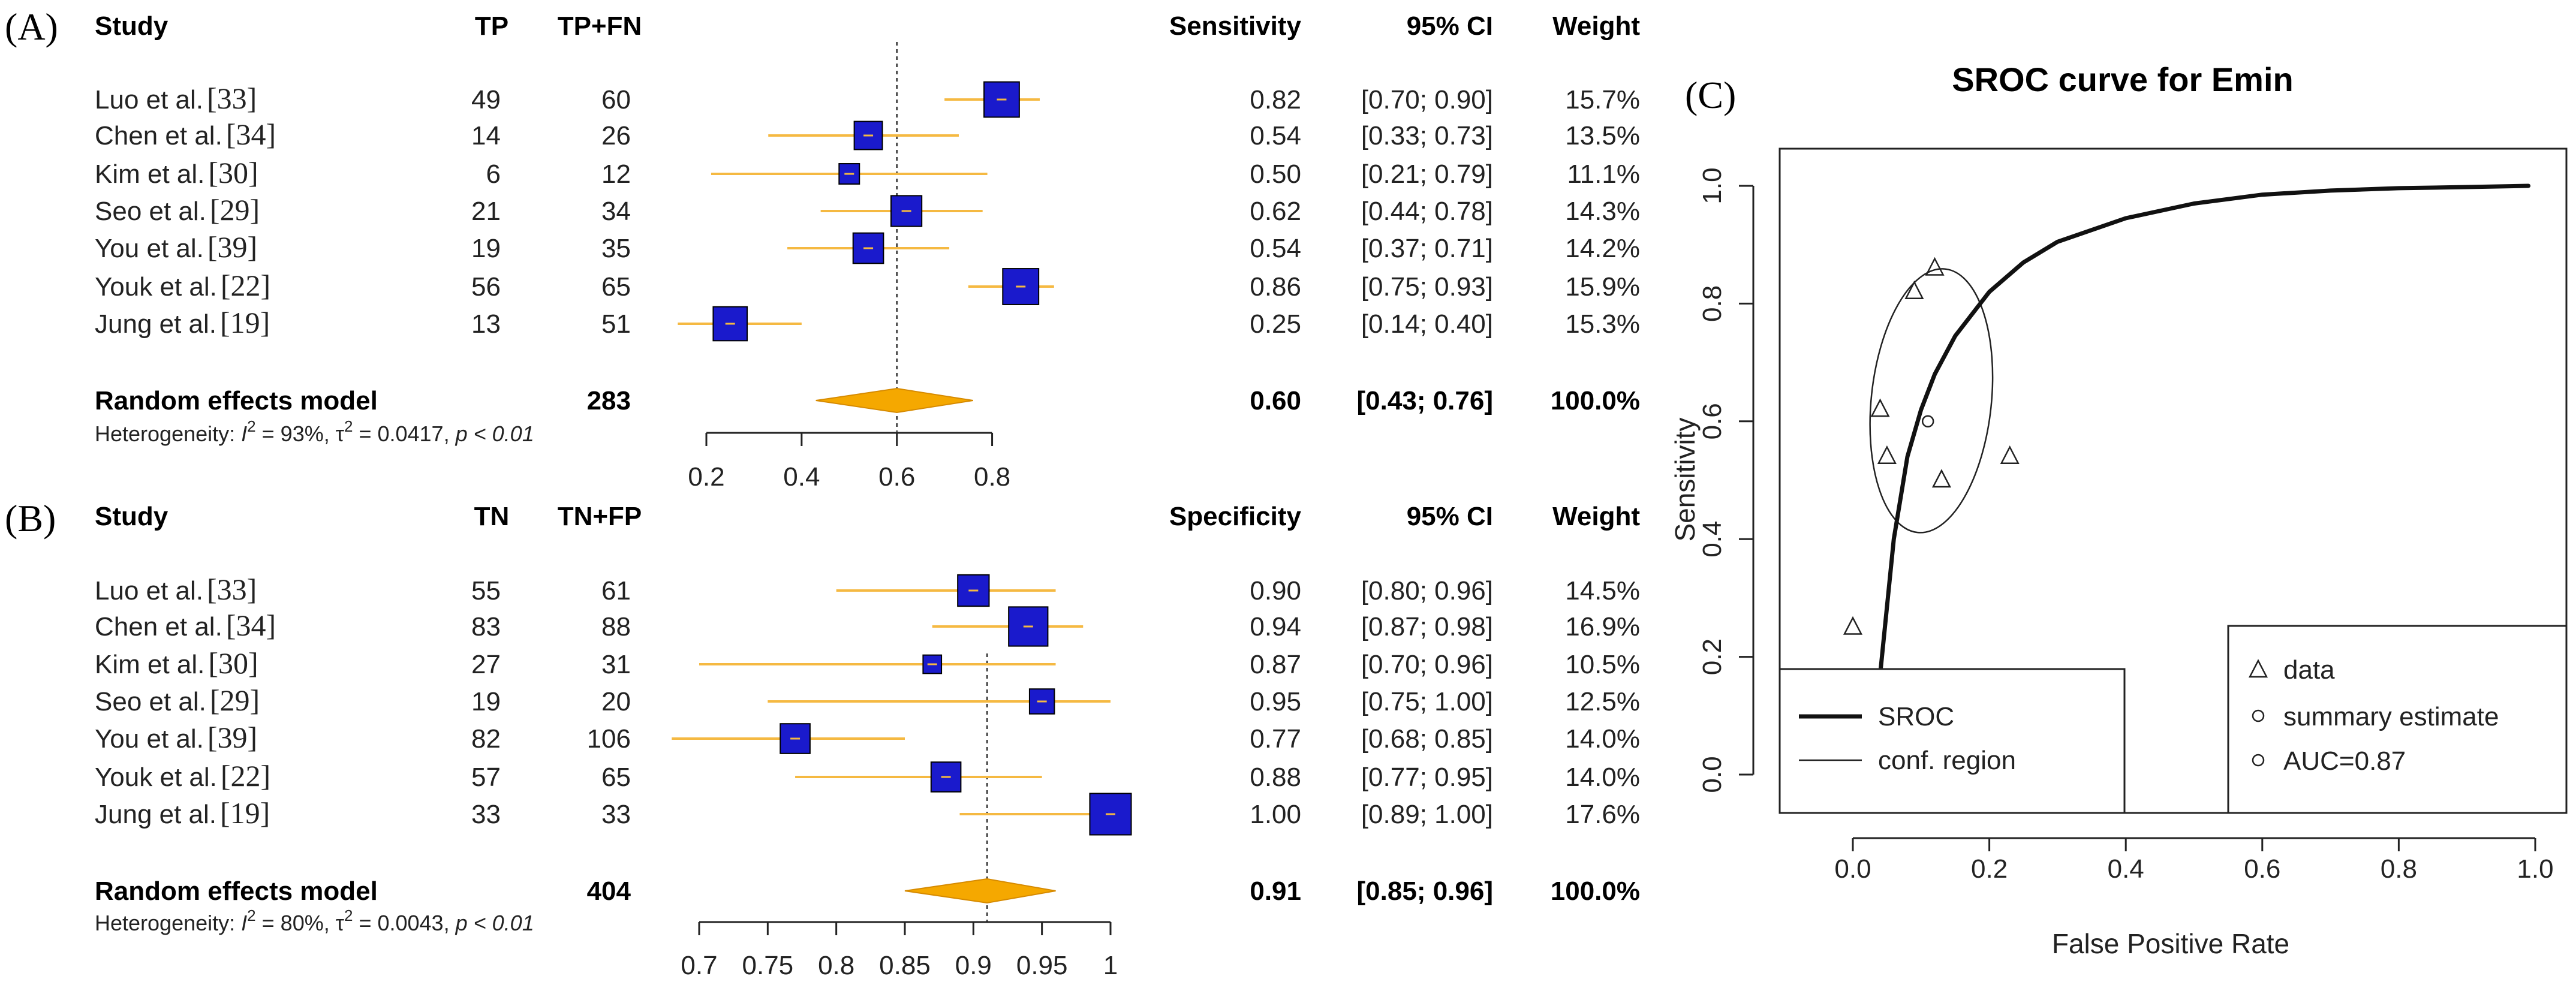 The image size is (2576, 985). Describe the element at coordinates (493, 174) in the screenshot. I see `study-events: 6` at that location.